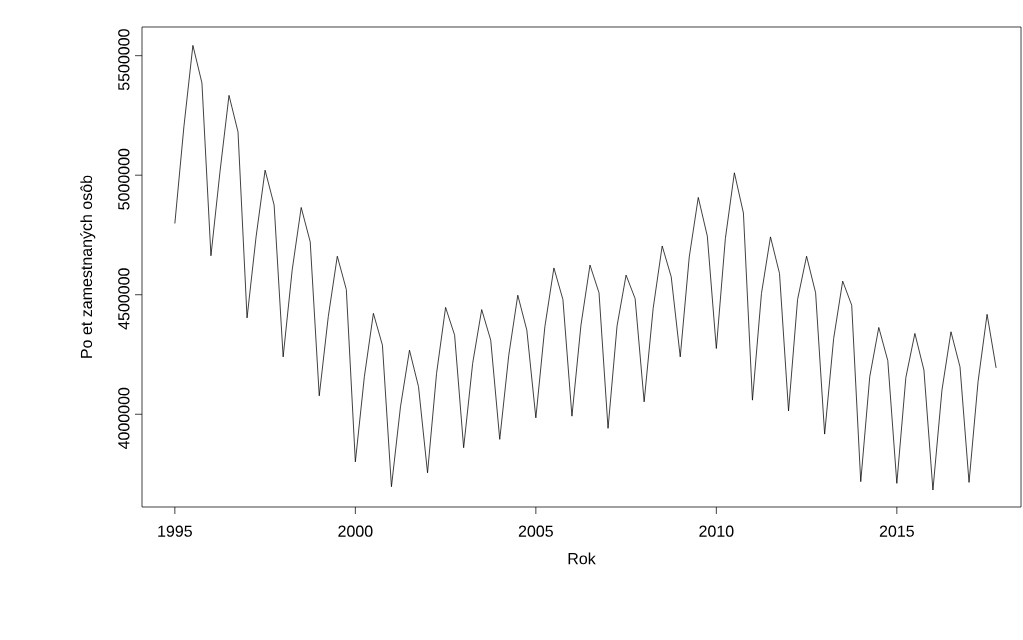  What do you see at coordinates (124, 179) in the screenshot?
I see `y-tick-label: 5000000` at bounding box center [124, 179].